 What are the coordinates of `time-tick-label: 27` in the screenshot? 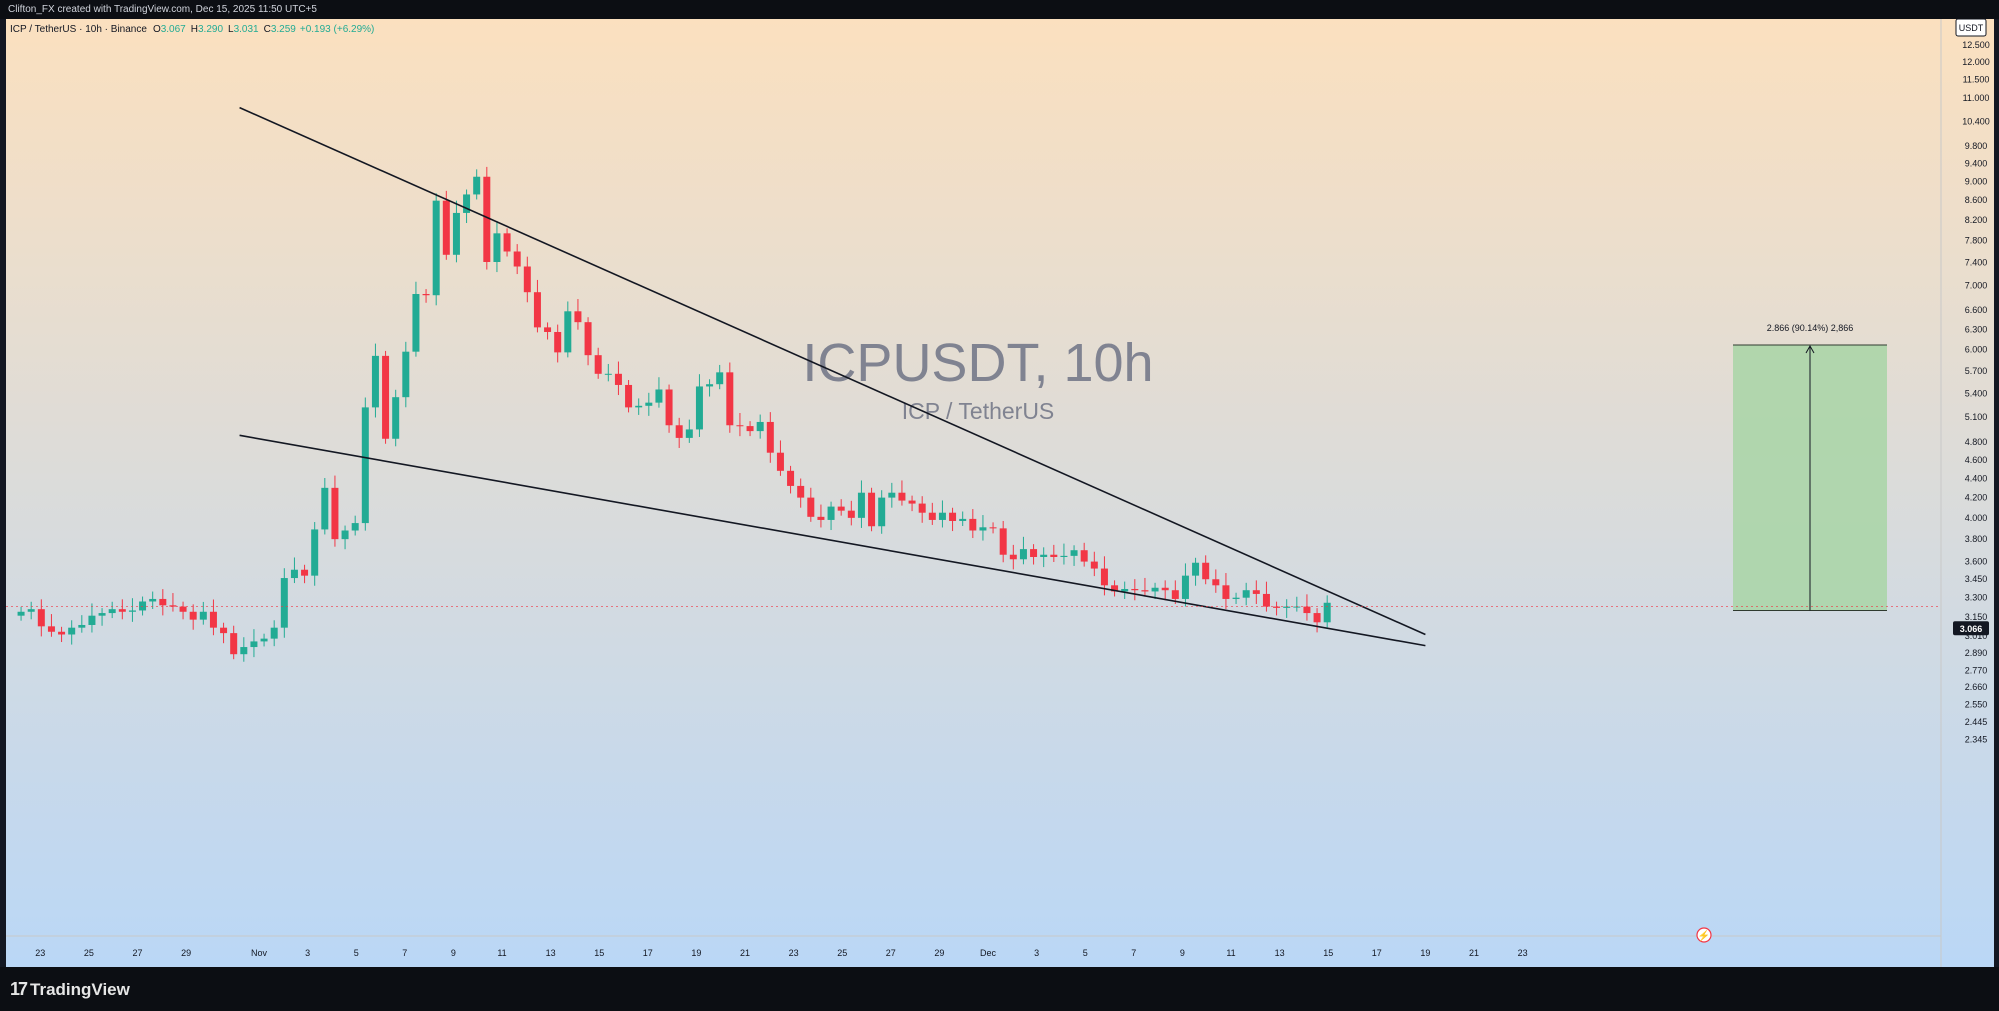 It's located at (137, 953).